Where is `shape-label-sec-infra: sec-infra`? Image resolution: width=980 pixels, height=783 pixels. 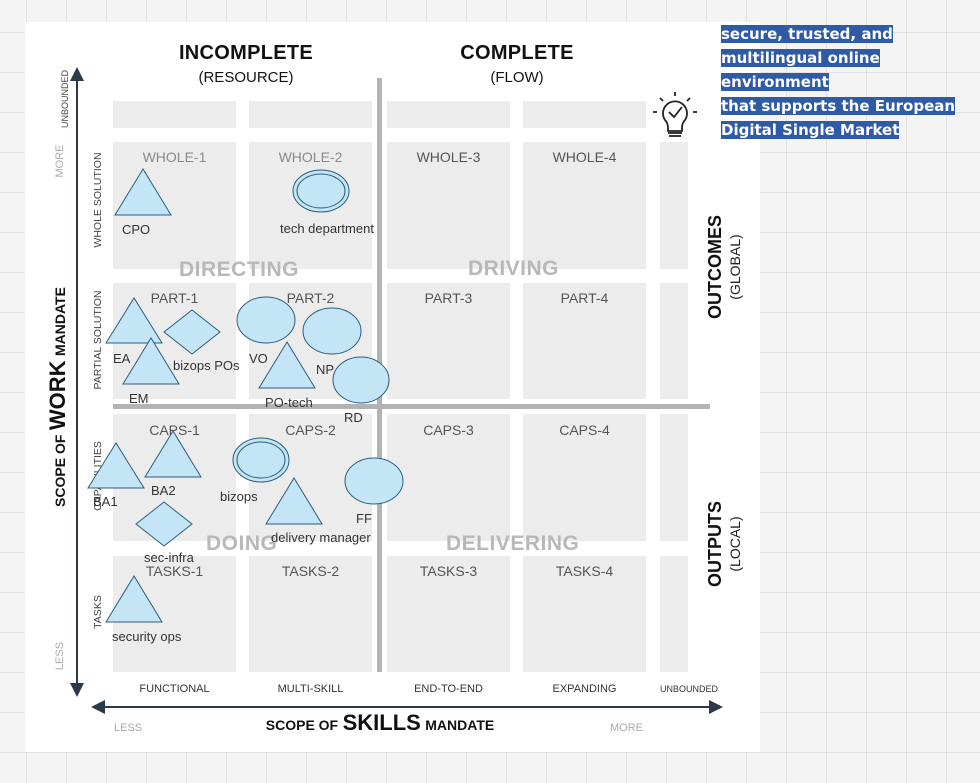 shape-label-sec-infra: sec-infra is located at coordinates (169, 557).